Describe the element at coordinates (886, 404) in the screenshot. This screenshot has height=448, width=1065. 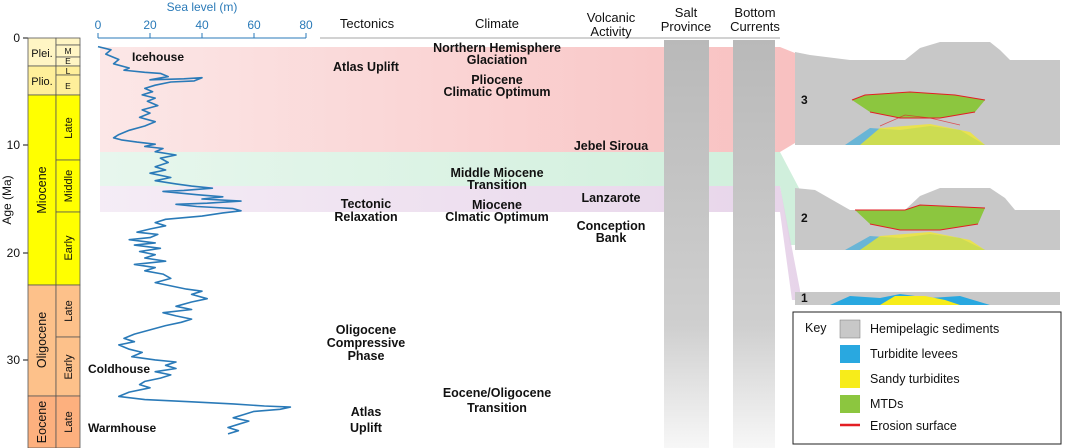
I see `key-label-mtds: MTDs` at that location.